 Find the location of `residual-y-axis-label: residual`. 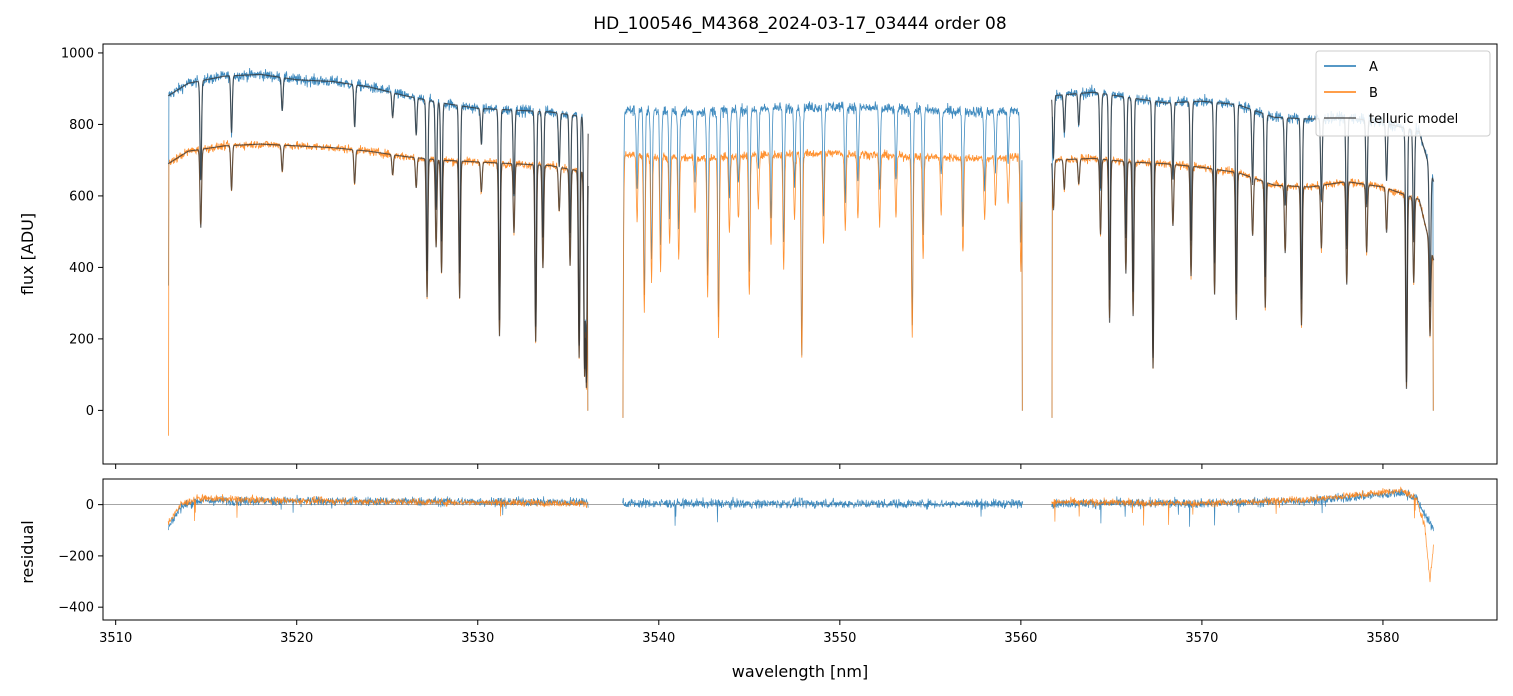

residual-y-axis-label: residual is located at coordinates (27, 551).